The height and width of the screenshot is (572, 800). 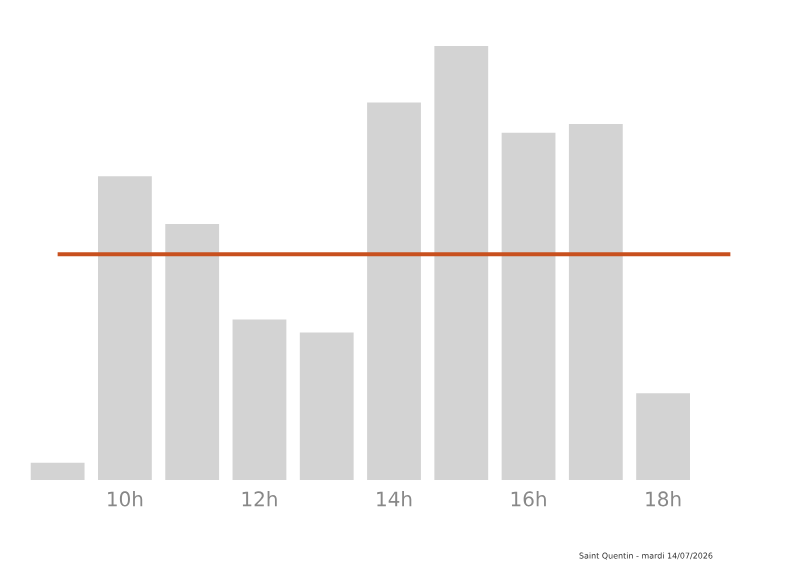 I want to click on x-tick-label: 14h, so click(x=394, y=499).